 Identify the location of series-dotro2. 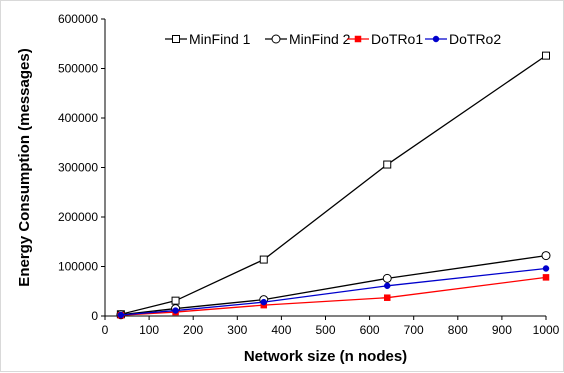
(333, 292).